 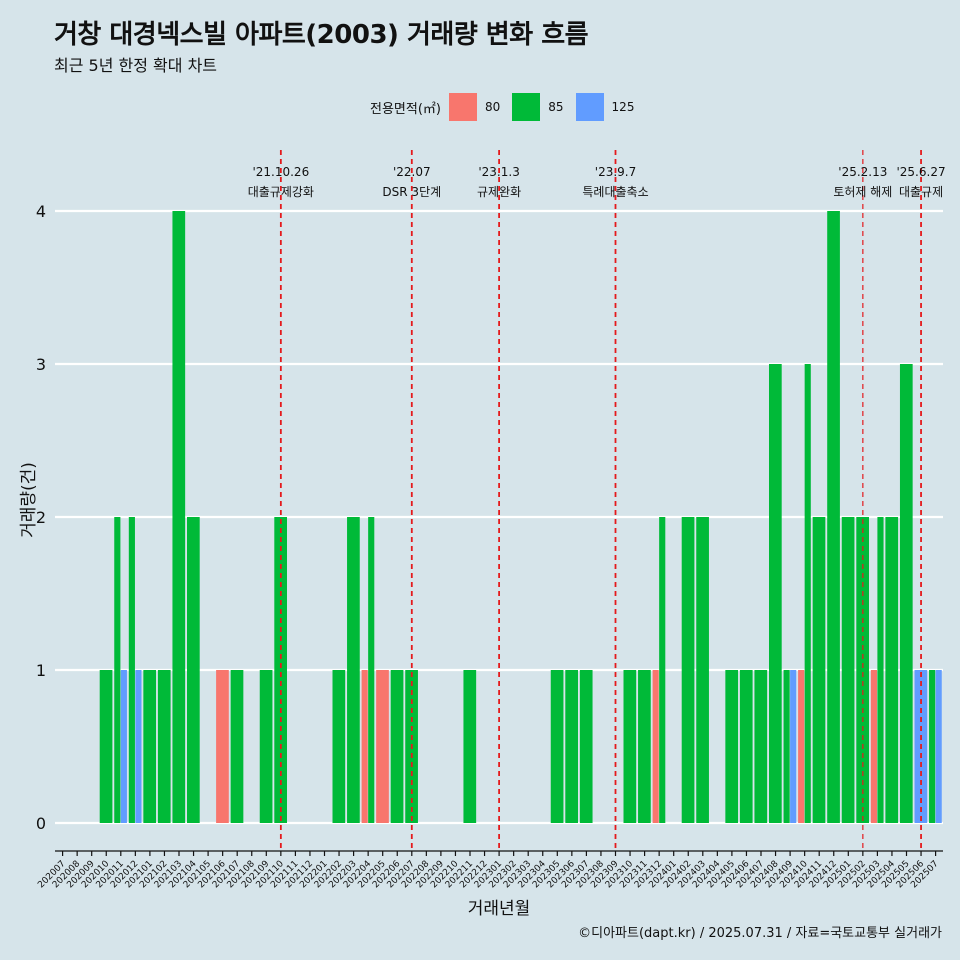 What do you see at coordinates (405, 109) in the screenshot?
I see `legend-title: 전용면적(㎡)` at bounding box center [405, 109].